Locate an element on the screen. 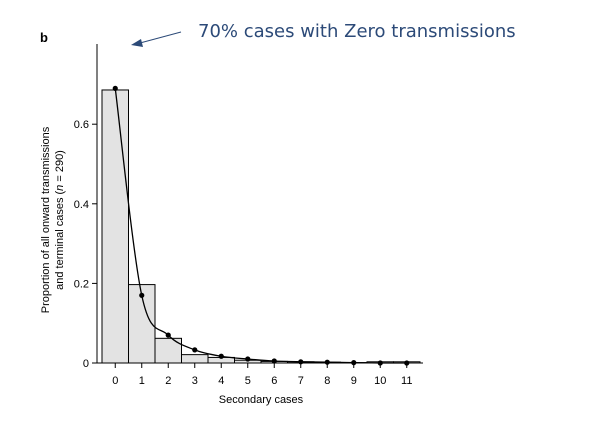 The image size is (591, 430). x-tick-label-11: 11 is located at coordinates (406, 381).